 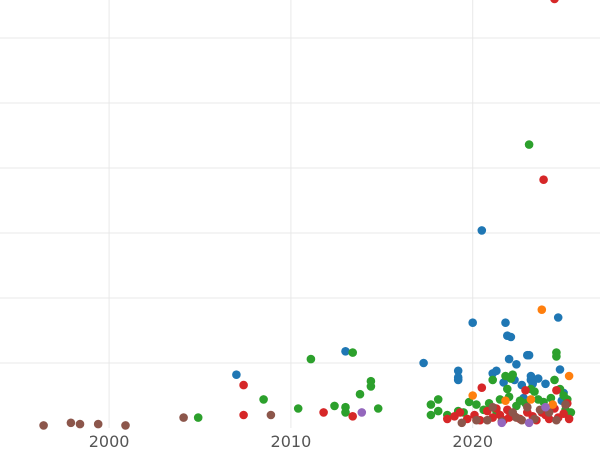 I want to click on x-tick-label: 2020, so click(x=472, y=441).